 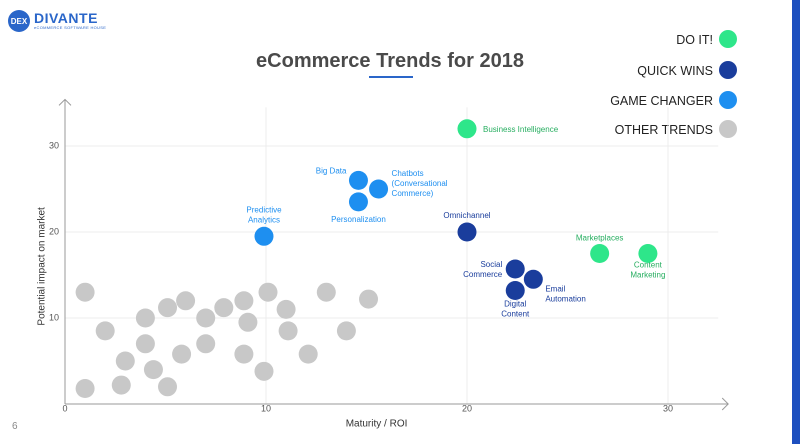 I want to click on label-content-marketing: Content Marketing, so click(x=647, y=270).